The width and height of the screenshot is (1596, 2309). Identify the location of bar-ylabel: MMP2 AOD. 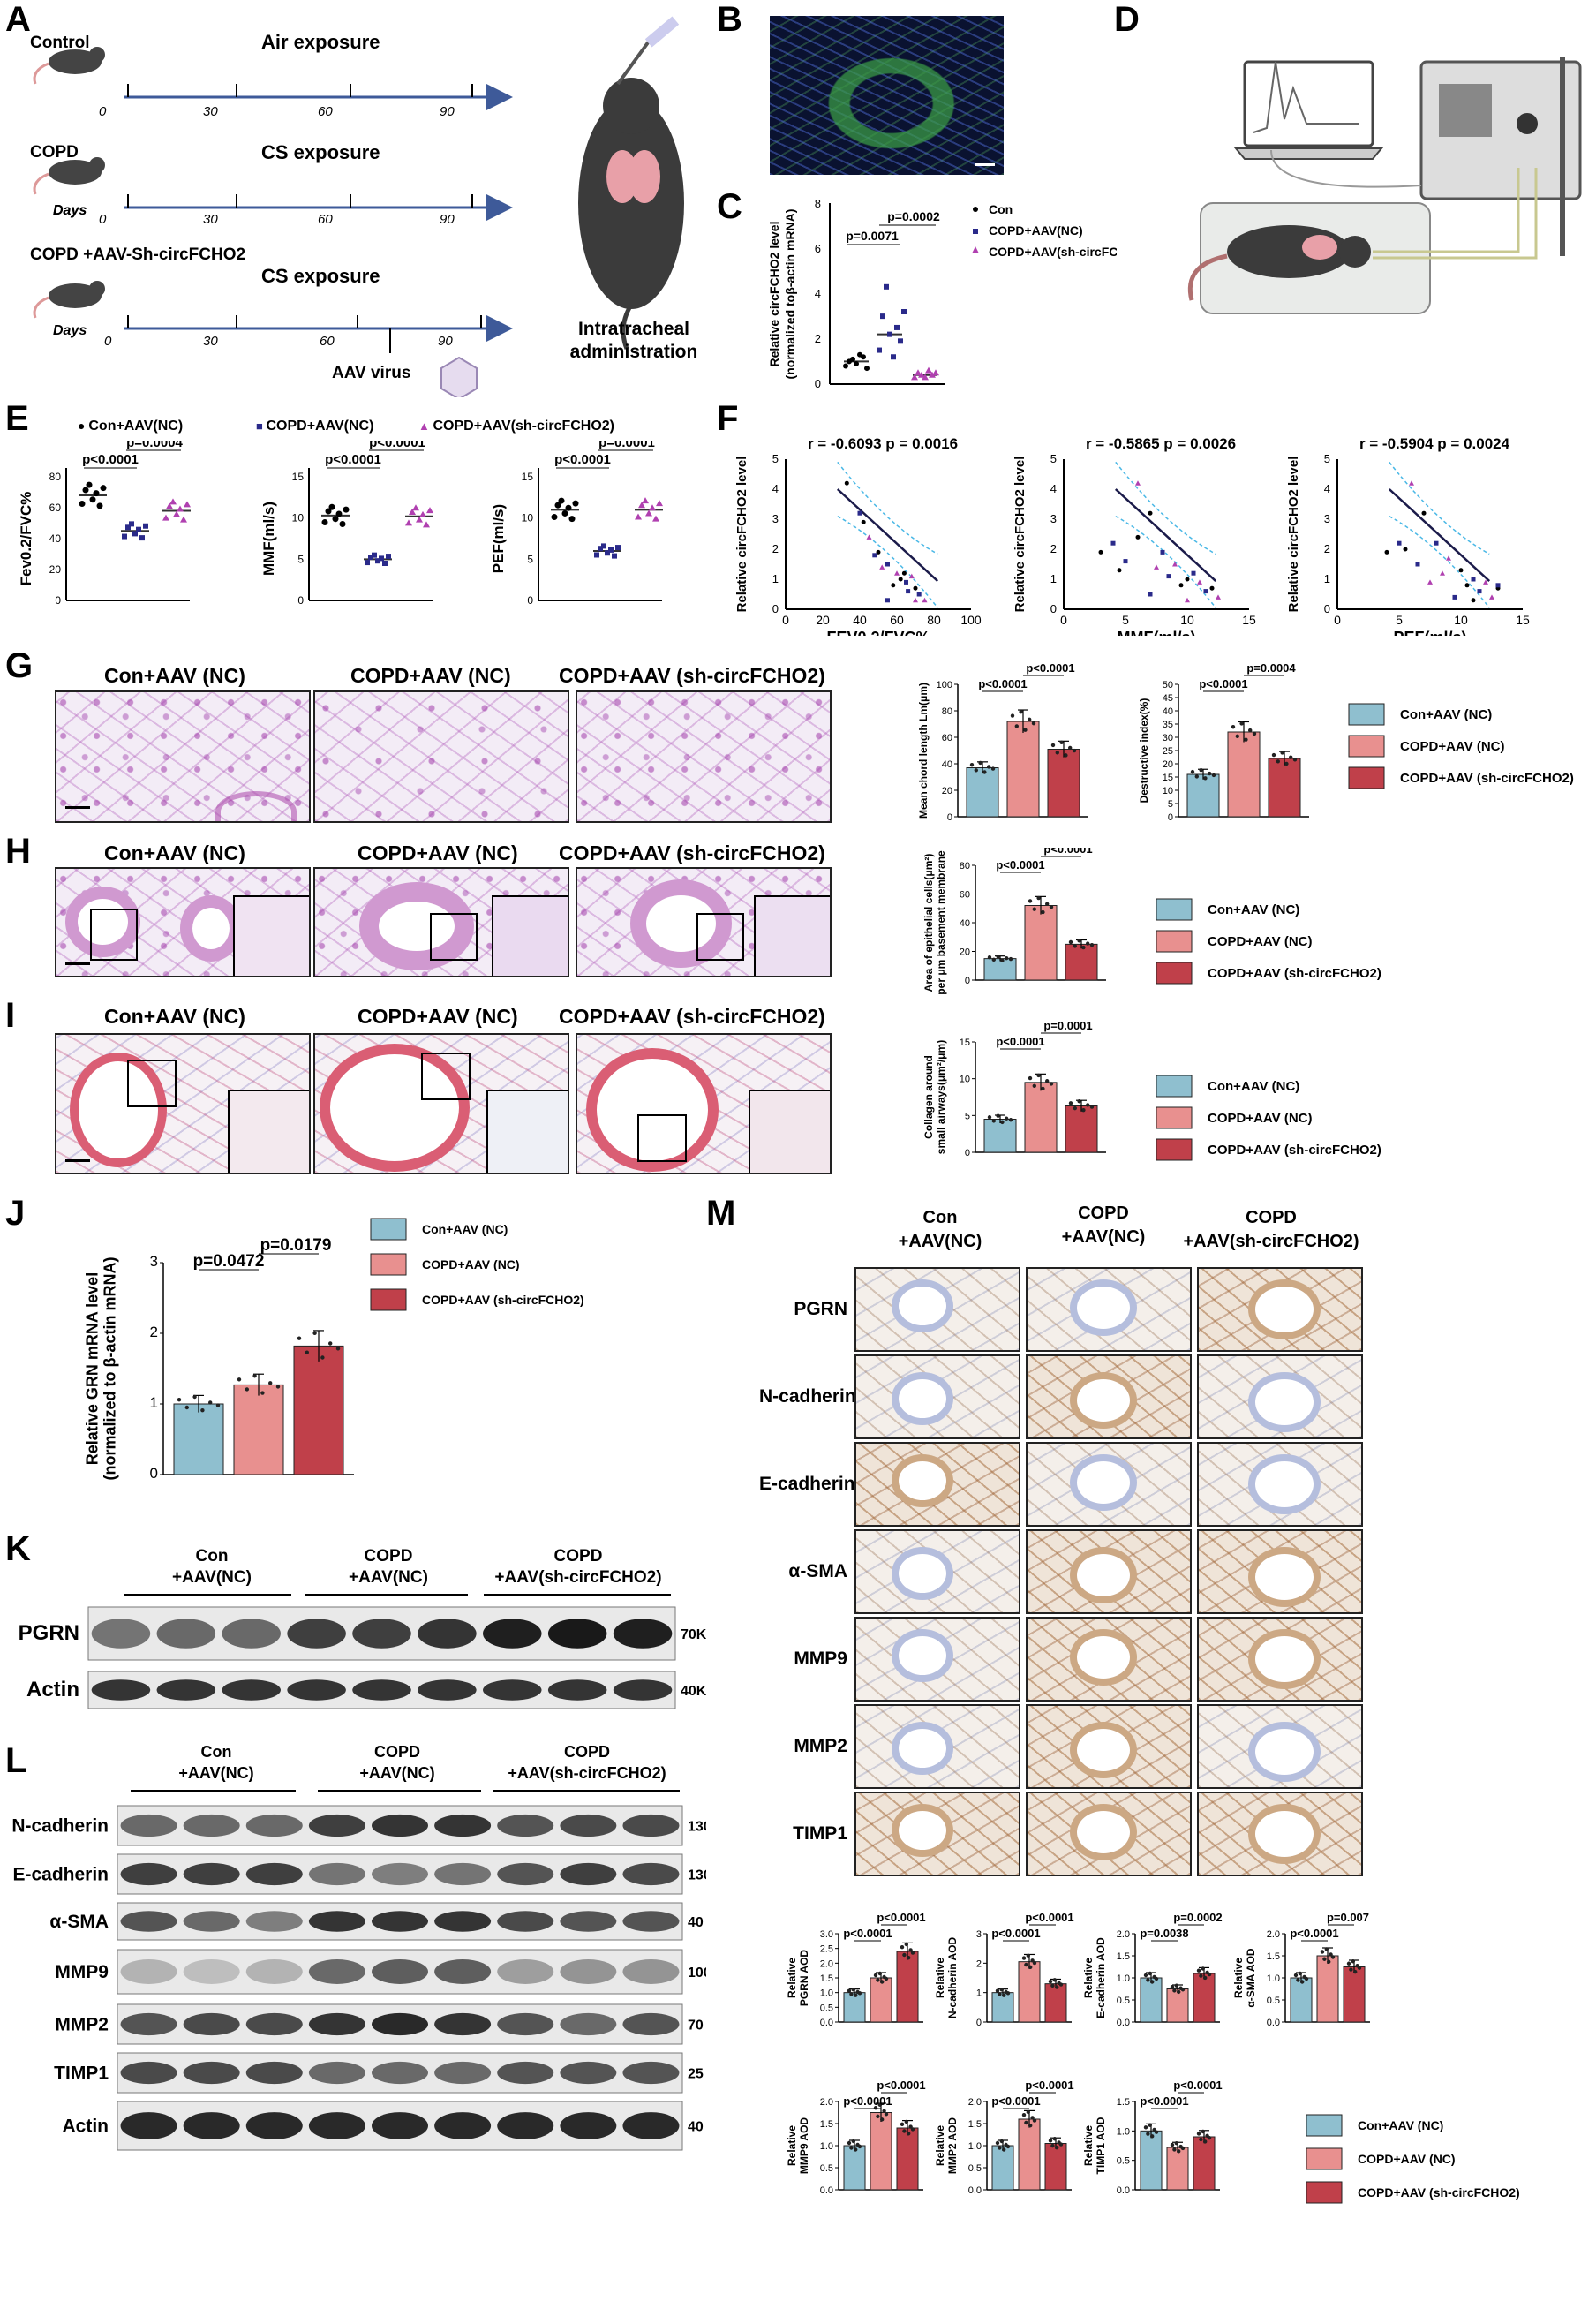
(952, 2146).